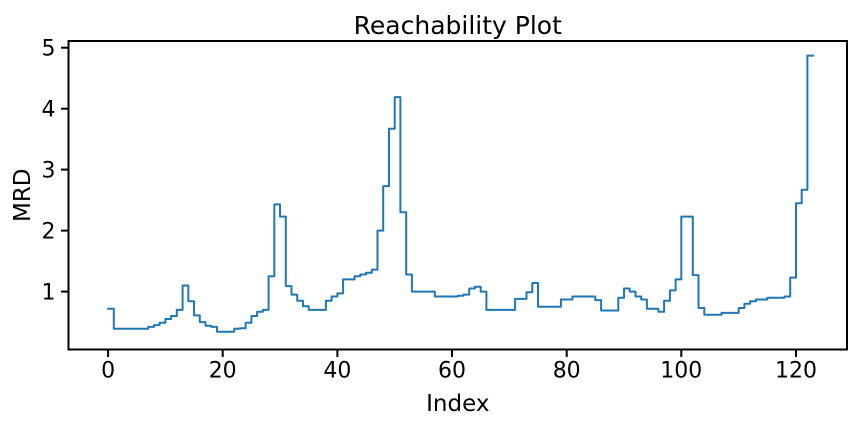  Describe the element at coordinates (458, 25) in the screenshot. I see `chart-title: Reachability Plot` at that location.